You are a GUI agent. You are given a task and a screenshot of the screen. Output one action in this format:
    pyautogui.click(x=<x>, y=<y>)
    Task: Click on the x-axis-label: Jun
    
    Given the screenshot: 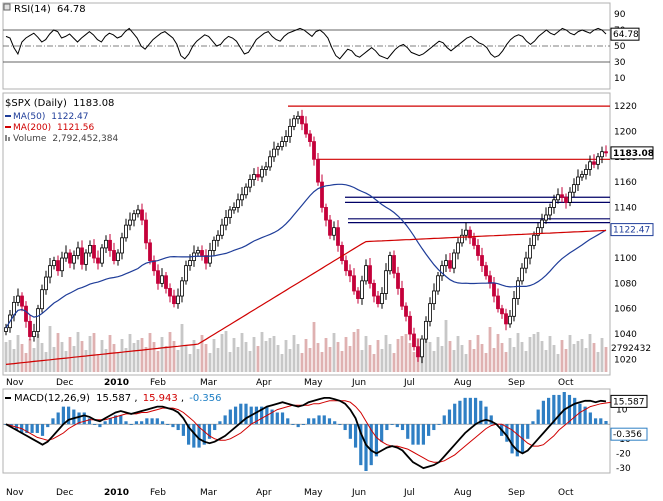 What is the action you would take?
    pyautogui.click(x=358, y=383)
    